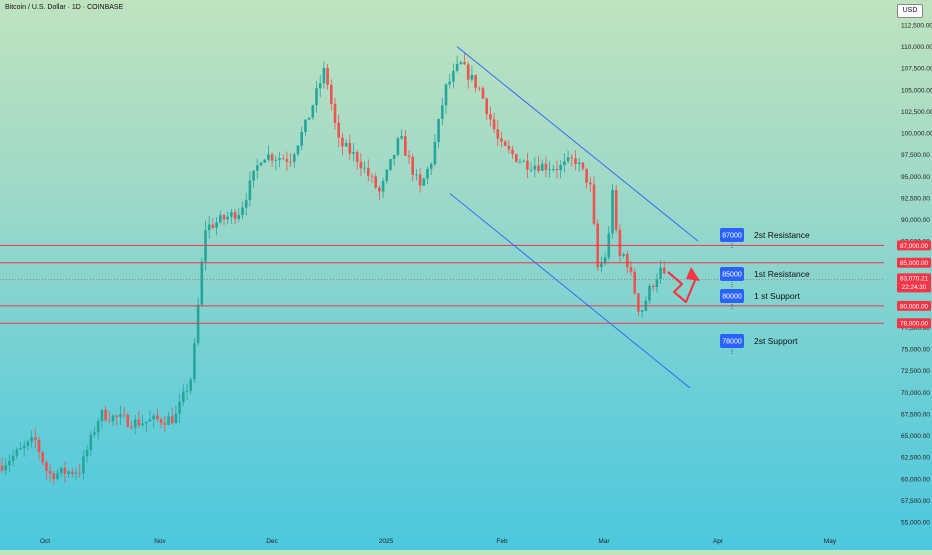  I want to click on currency-selector: USD, so click(910, 11).